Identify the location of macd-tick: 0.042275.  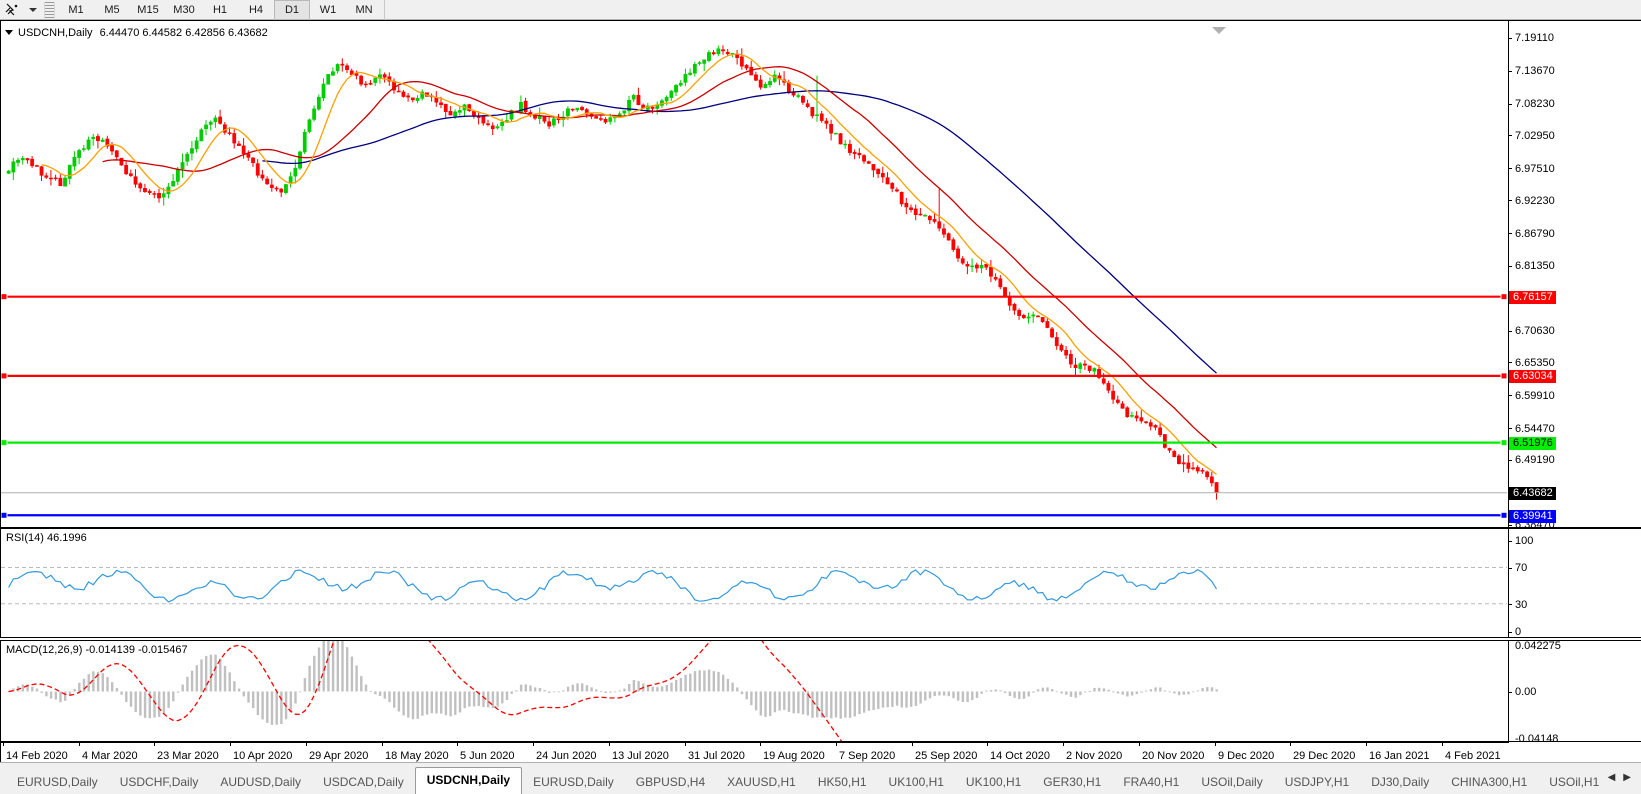
(1534, 646).